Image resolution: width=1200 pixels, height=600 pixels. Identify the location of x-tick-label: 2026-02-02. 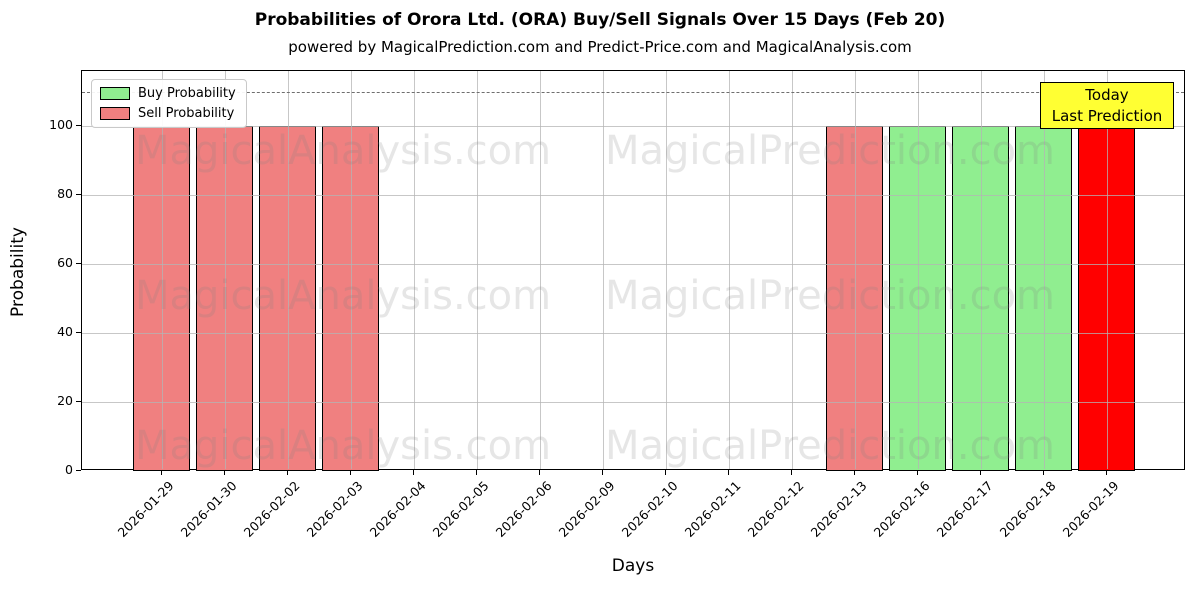
(271, 509).